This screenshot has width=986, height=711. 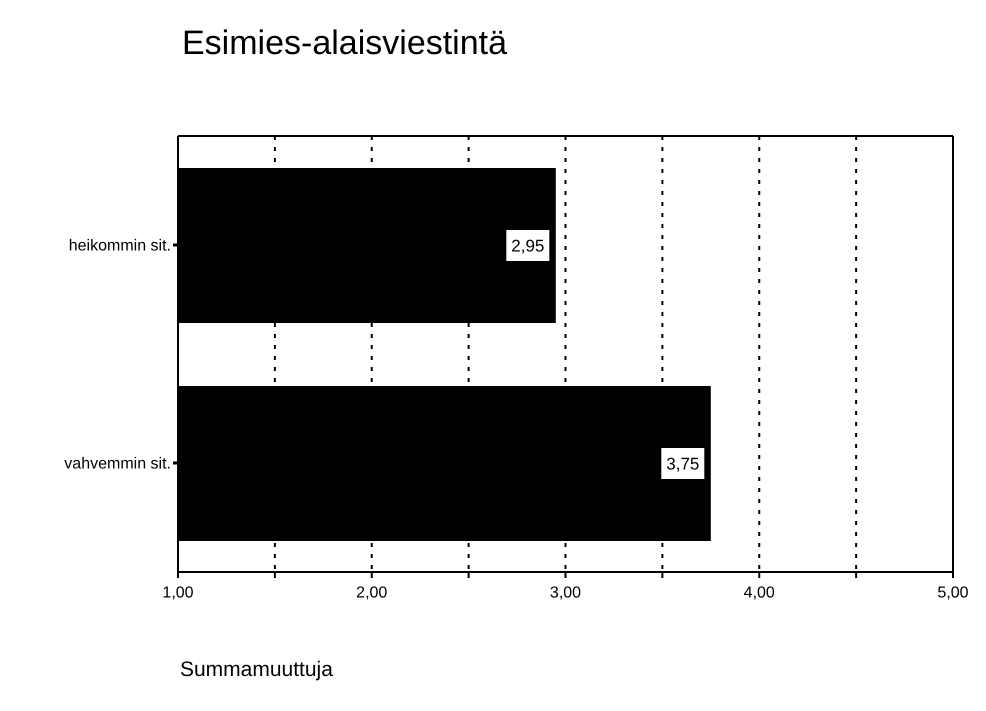 I want to click on y-tick-label: heikommin sit., so click(x=119, y=246).